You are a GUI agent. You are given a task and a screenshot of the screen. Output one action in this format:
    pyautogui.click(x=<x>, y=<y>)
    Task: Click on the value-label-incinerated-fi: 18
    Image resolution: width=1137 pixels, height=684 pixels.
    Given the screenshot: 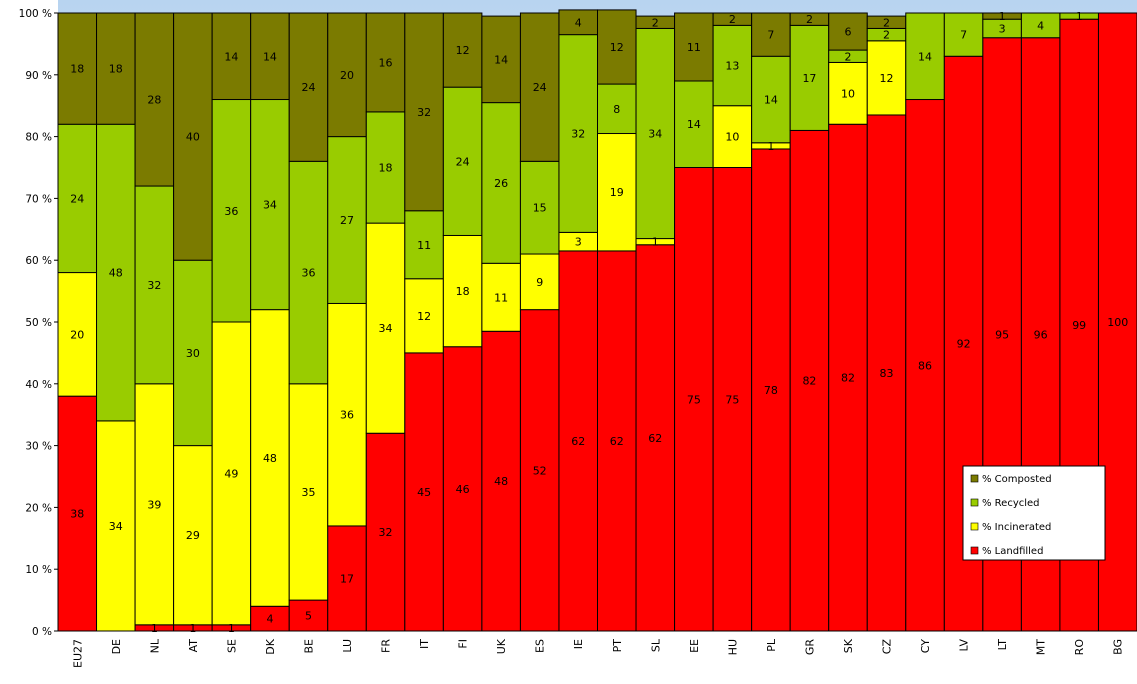 What is the action you would take?
    pyautogui.click(x=463, y=291)
    